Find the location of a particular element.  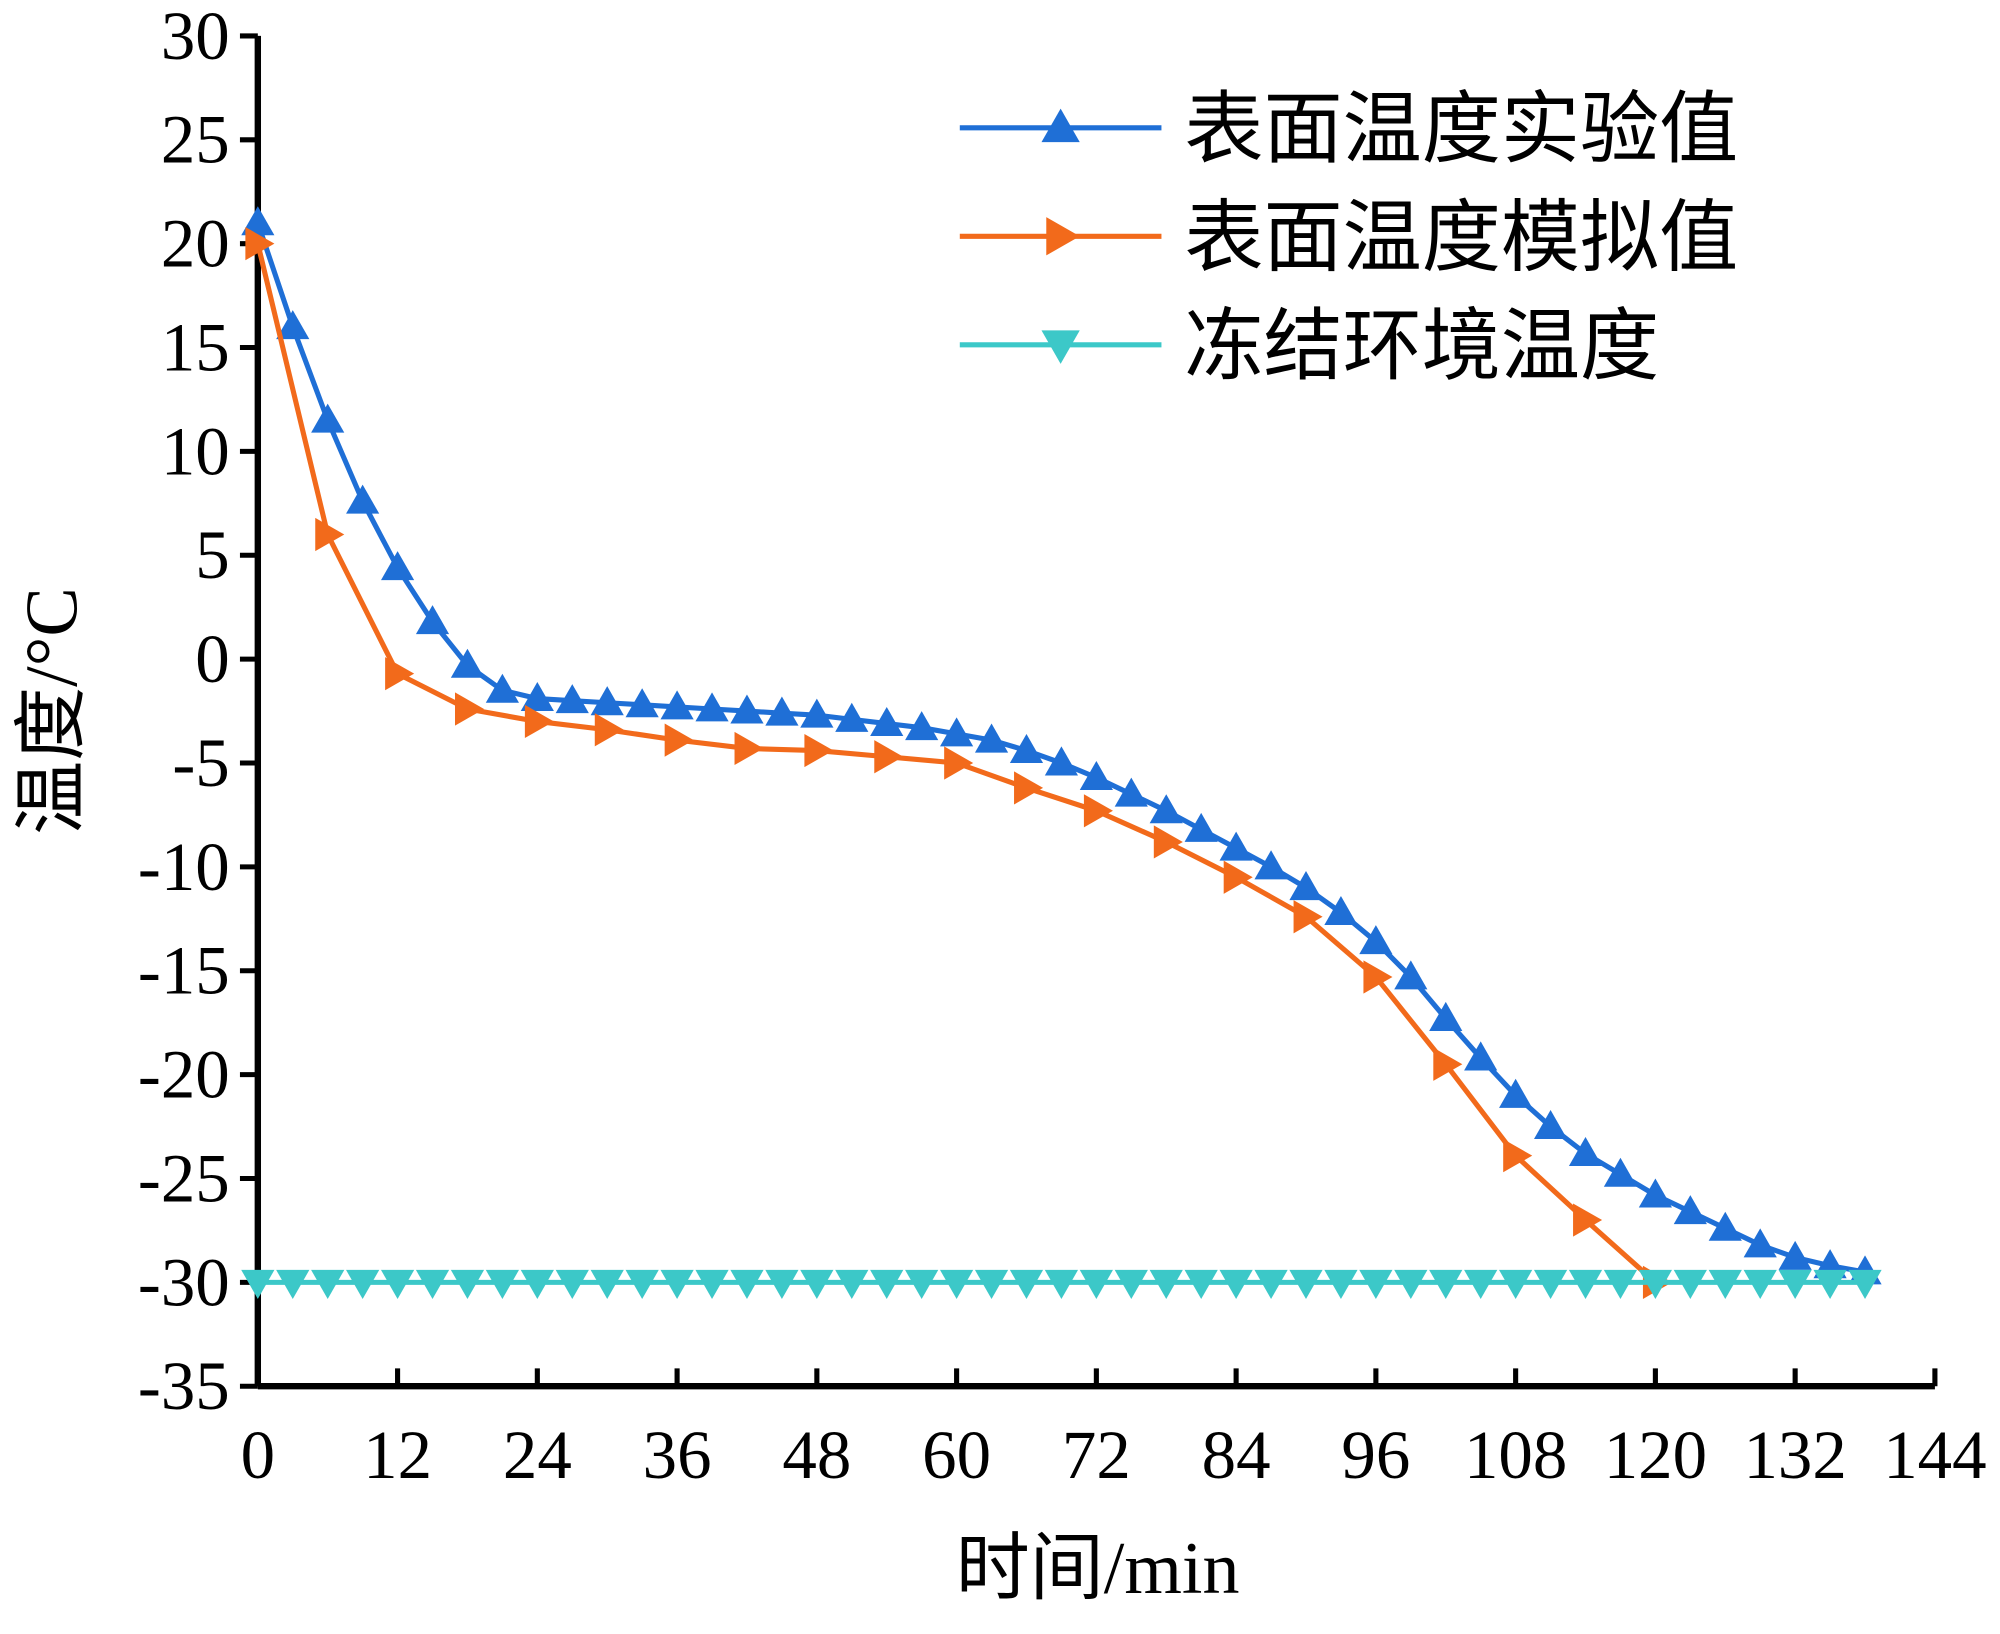

y-tick-label: -15 is located at coordinates (184, 971).